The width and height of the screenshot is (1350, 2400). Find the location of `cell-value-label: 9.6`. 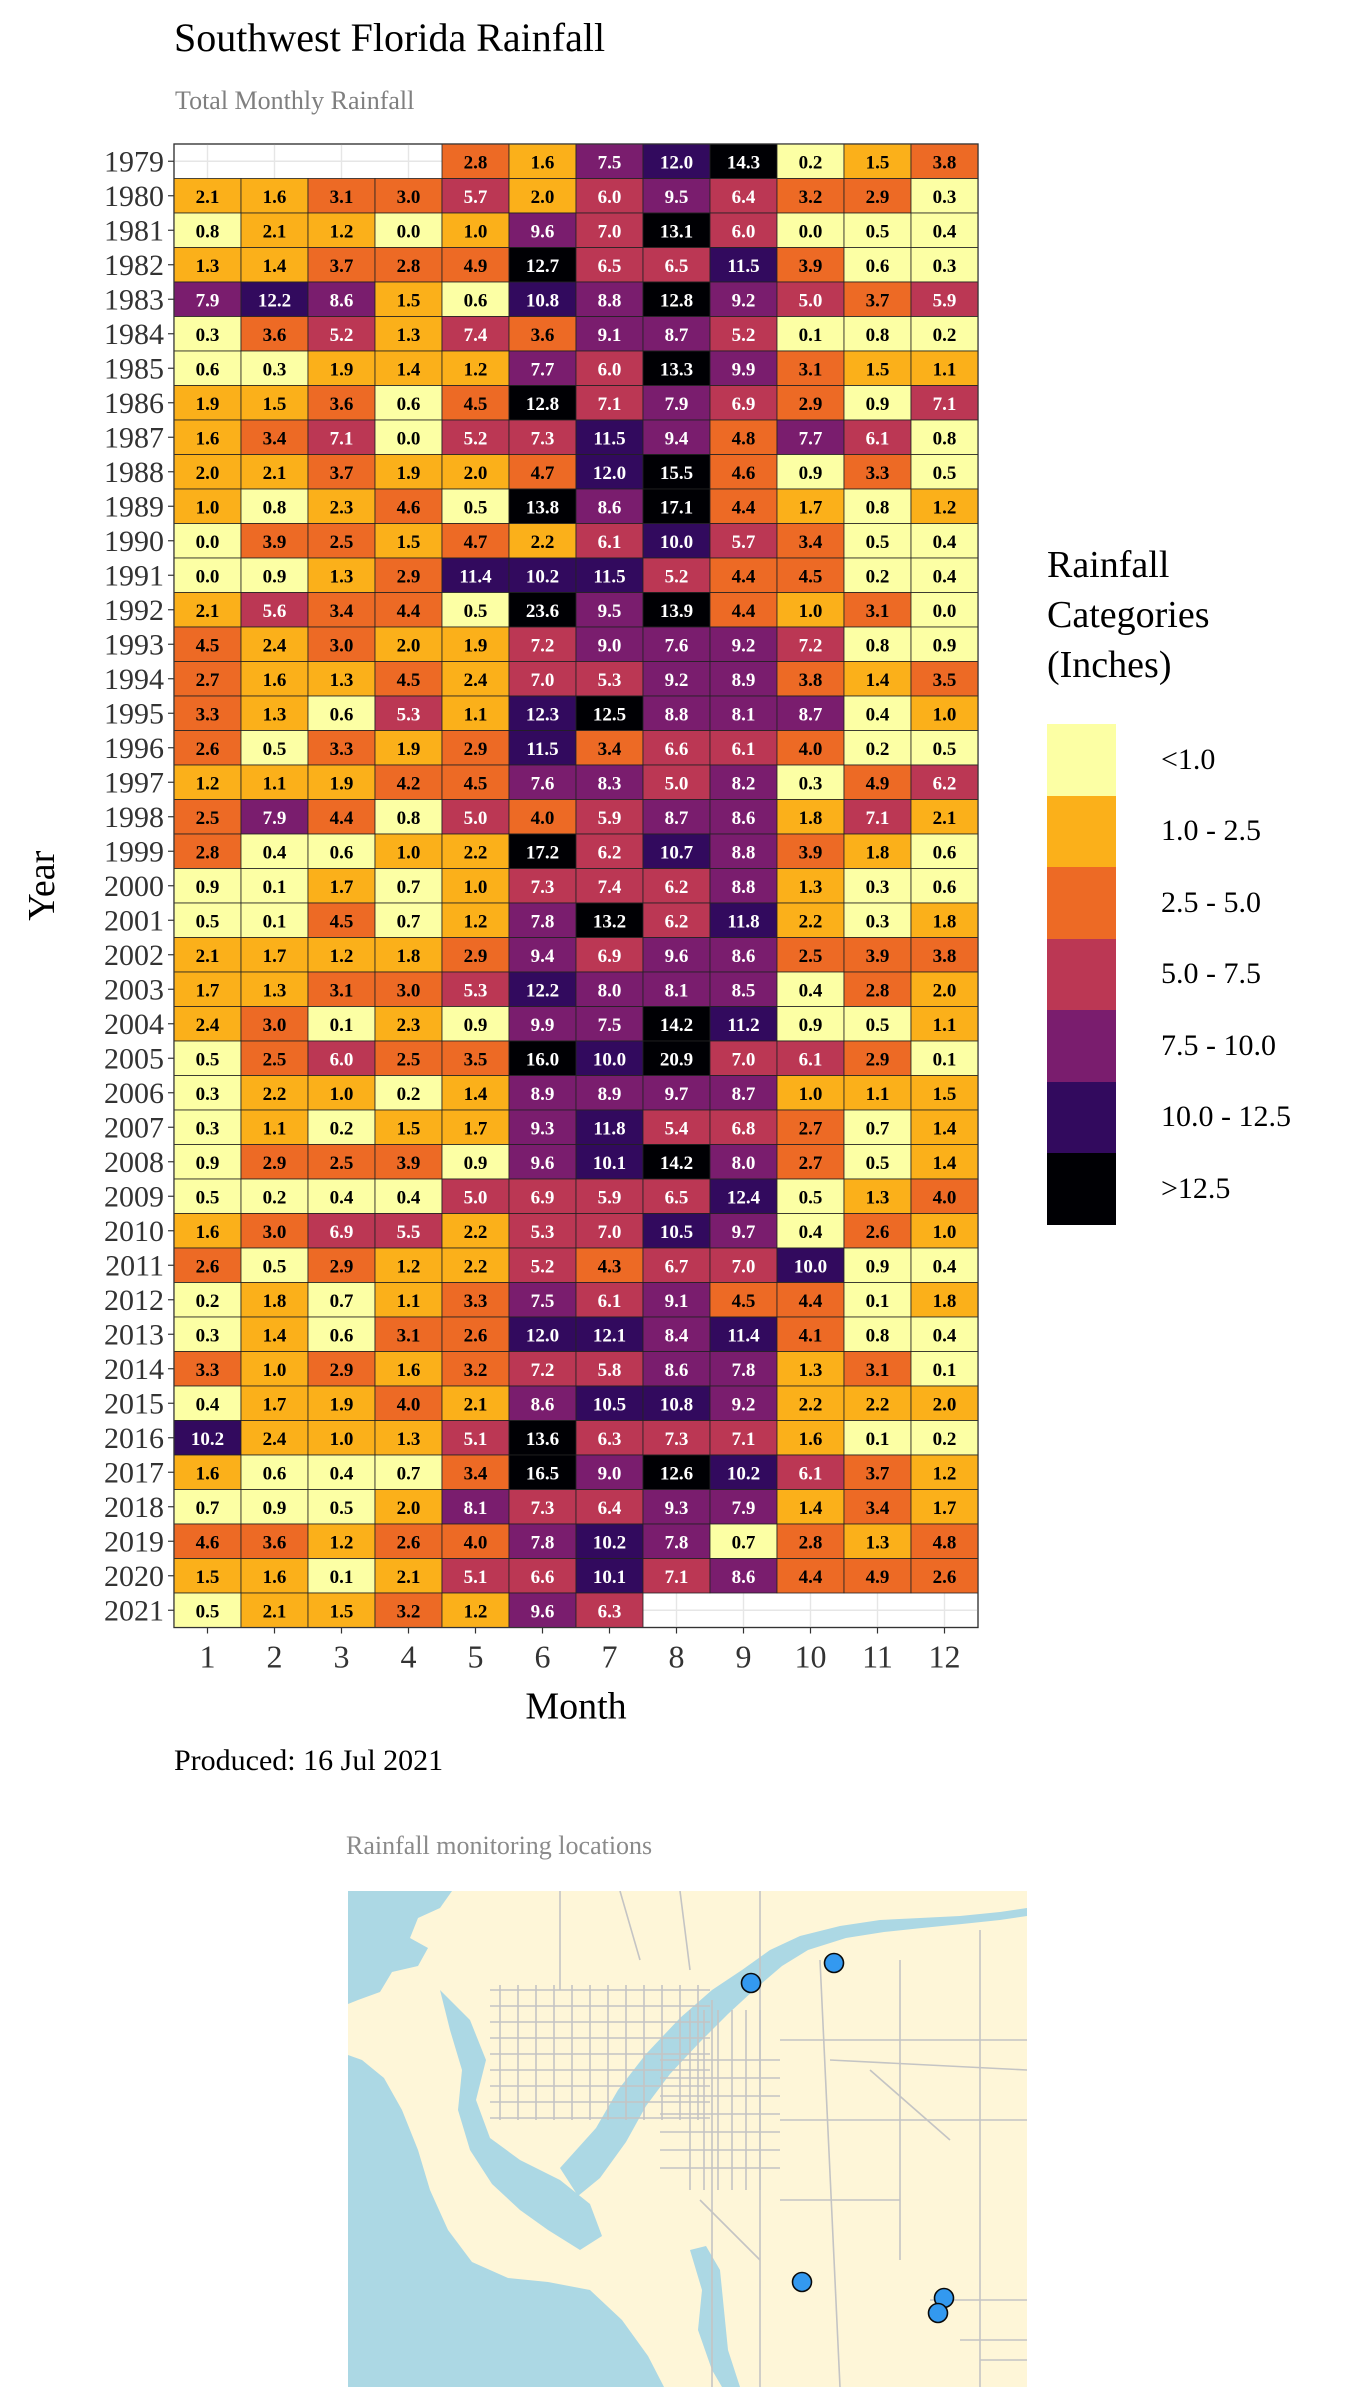

cell-value-label: 9.6 is located at coordinates (543, 231).